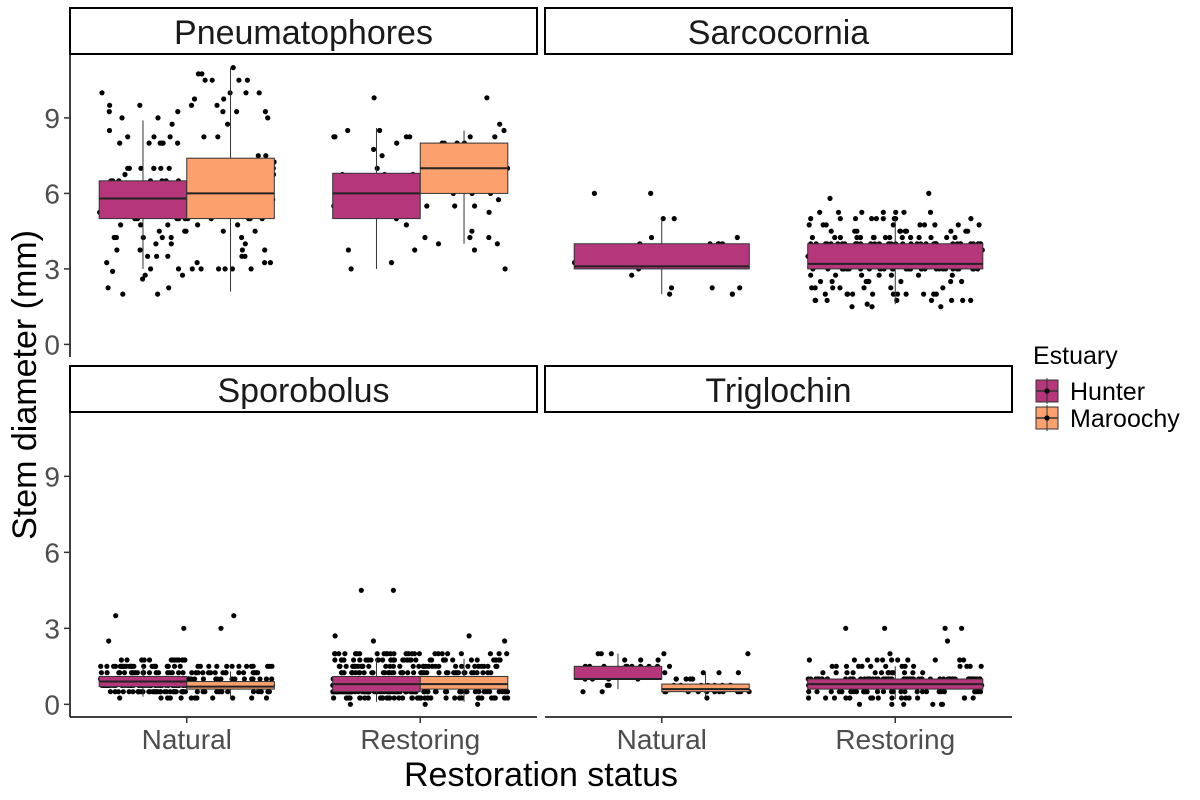  What do you see at coordinates (303, 389) in the screenshot?
I see `strip-sporobolus` at bounding box center [303, 389].